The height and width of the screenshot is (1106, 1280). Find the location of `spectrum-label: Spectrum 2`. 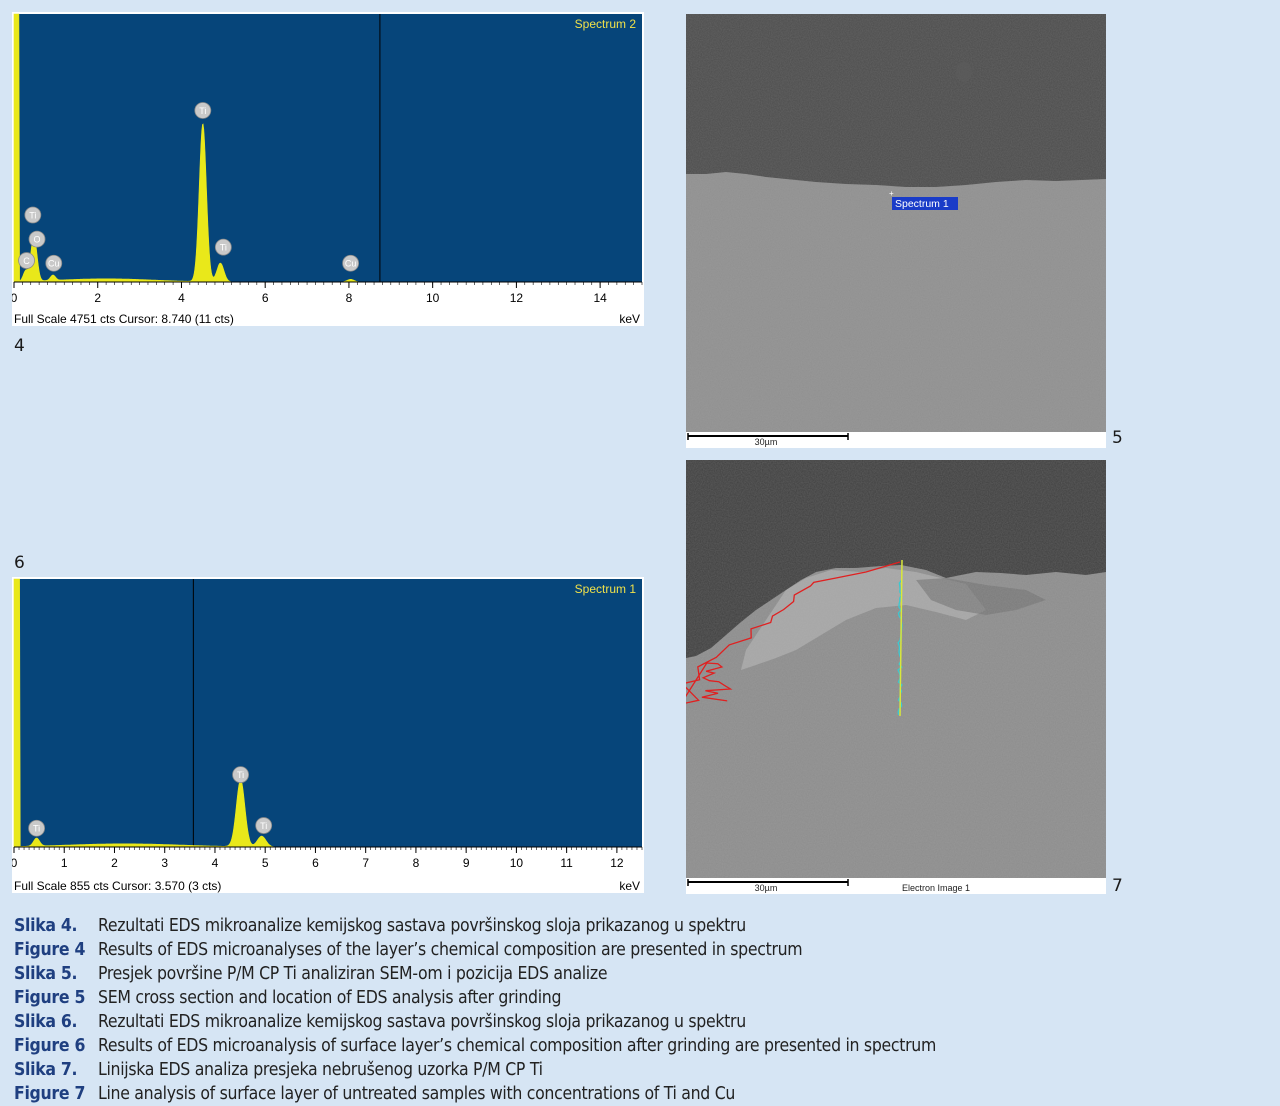

spectrum-label: Spectrum 2 is located at coordinates (606, 24).